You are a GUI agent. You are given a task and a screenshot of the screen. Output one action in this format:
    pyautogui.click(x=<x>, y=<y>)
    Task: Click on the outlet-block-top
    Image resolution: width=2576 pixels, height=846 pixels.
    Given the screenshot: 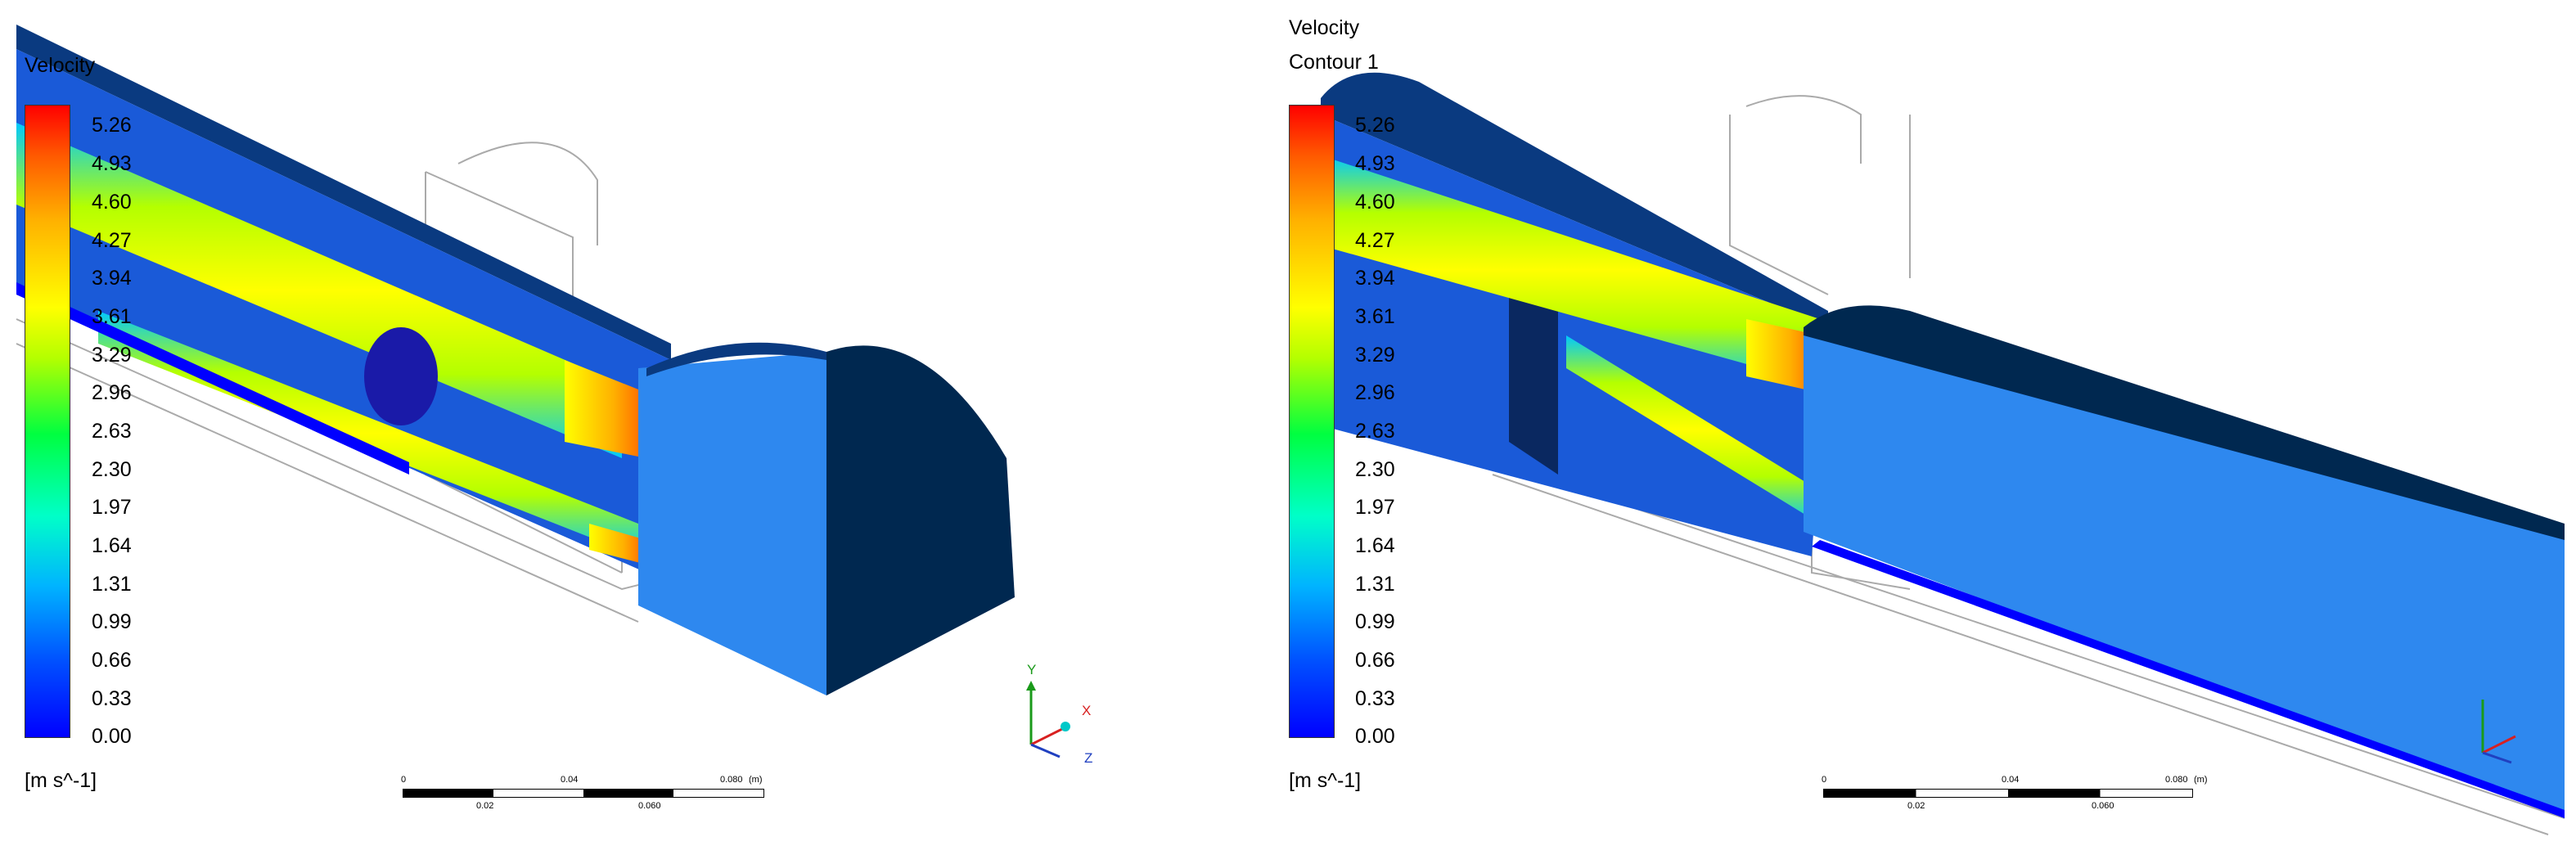 What is the action you would take?
    pyautogui.click(x=736, y=359)
    